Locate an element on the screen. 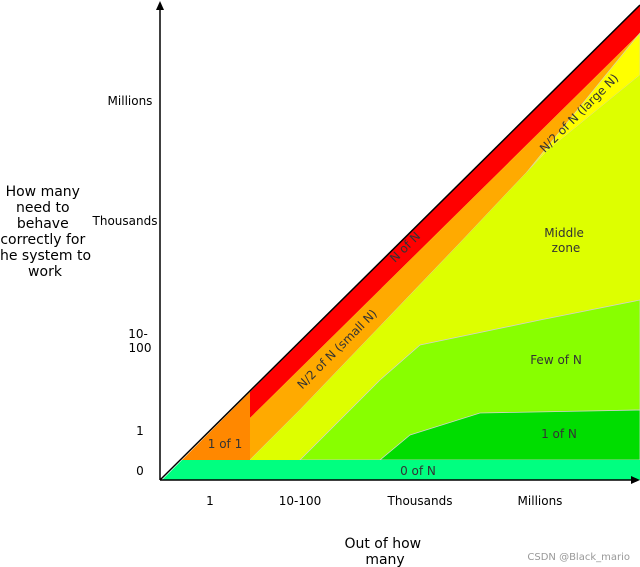  x-axis-arrow is located at coordinates (635, 480).